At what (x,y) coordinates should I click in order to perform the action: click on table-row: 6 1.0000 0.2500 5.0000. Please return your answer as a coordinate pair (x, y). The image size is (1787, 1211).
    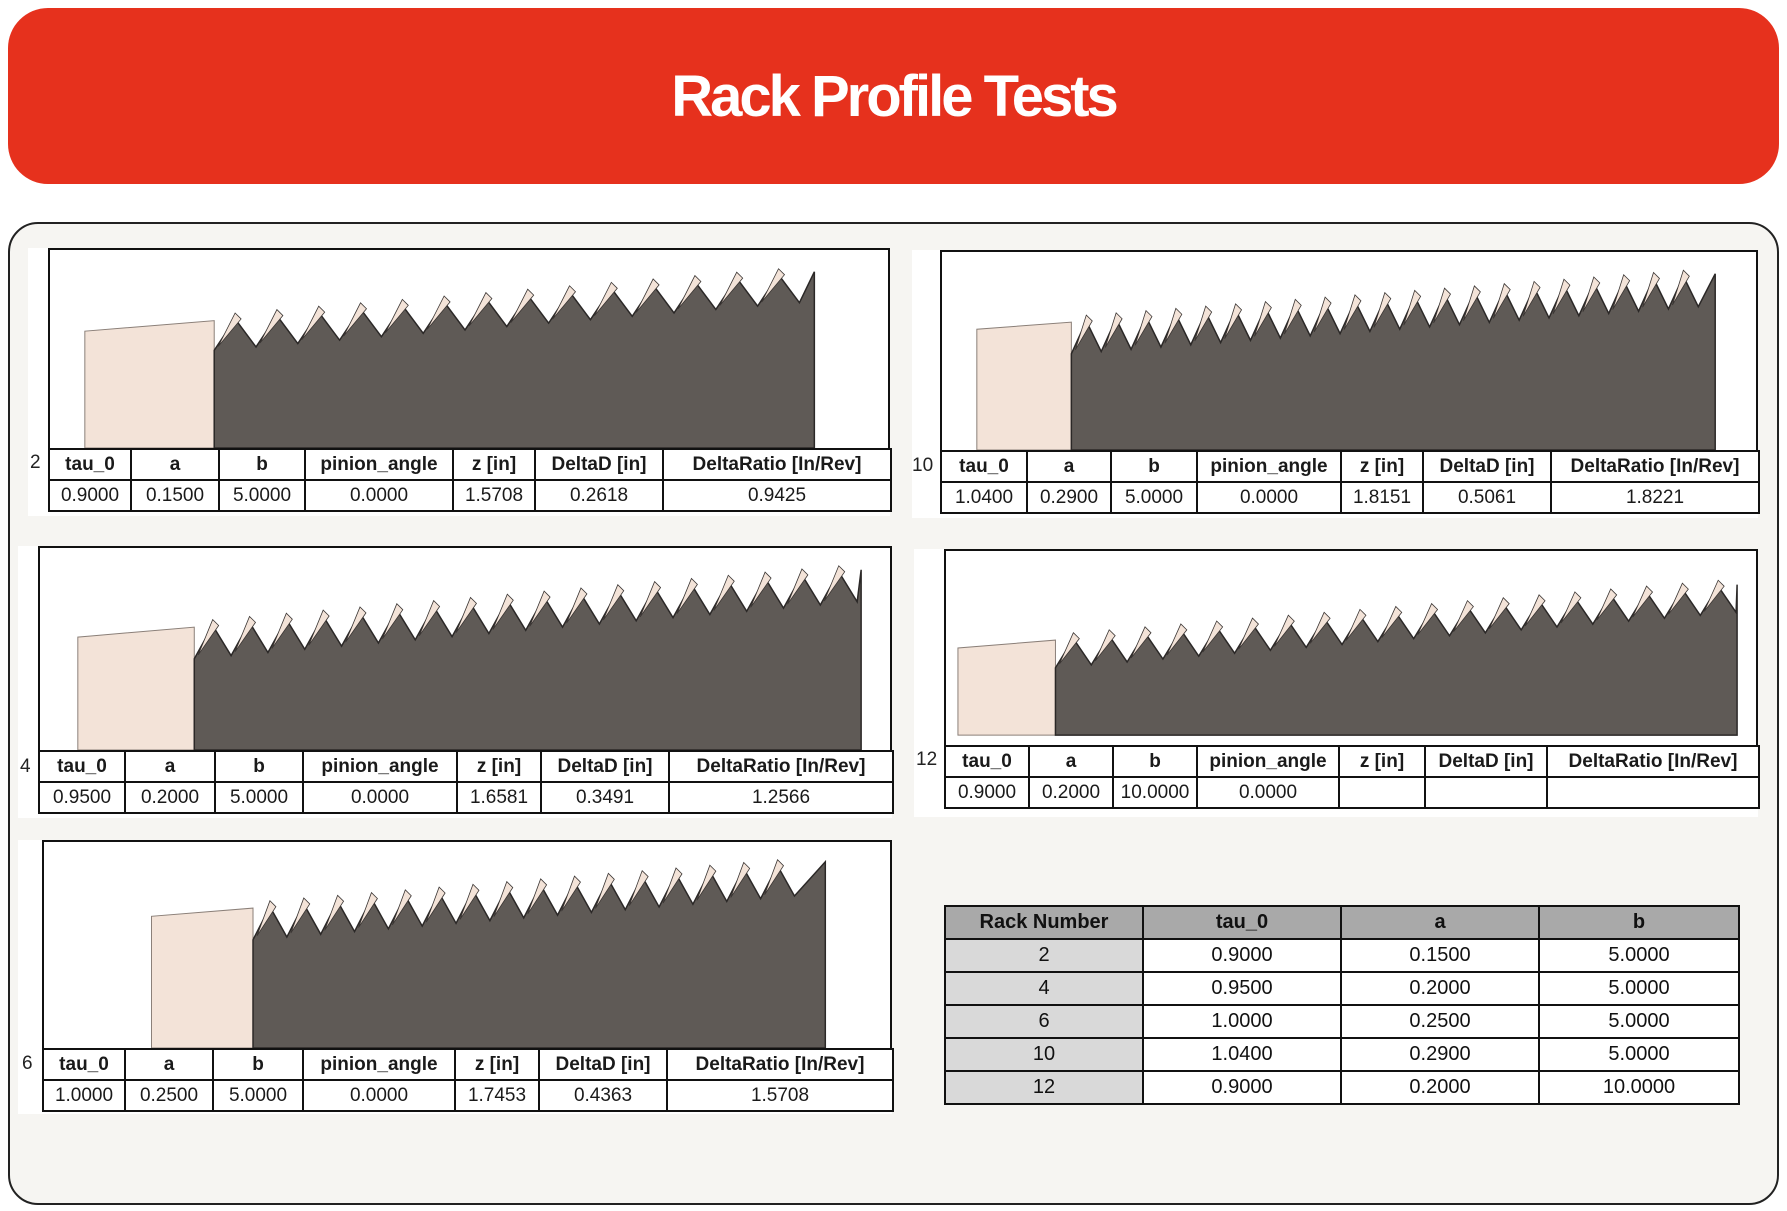
    Looking at the image, I should click on (1342, 1021).